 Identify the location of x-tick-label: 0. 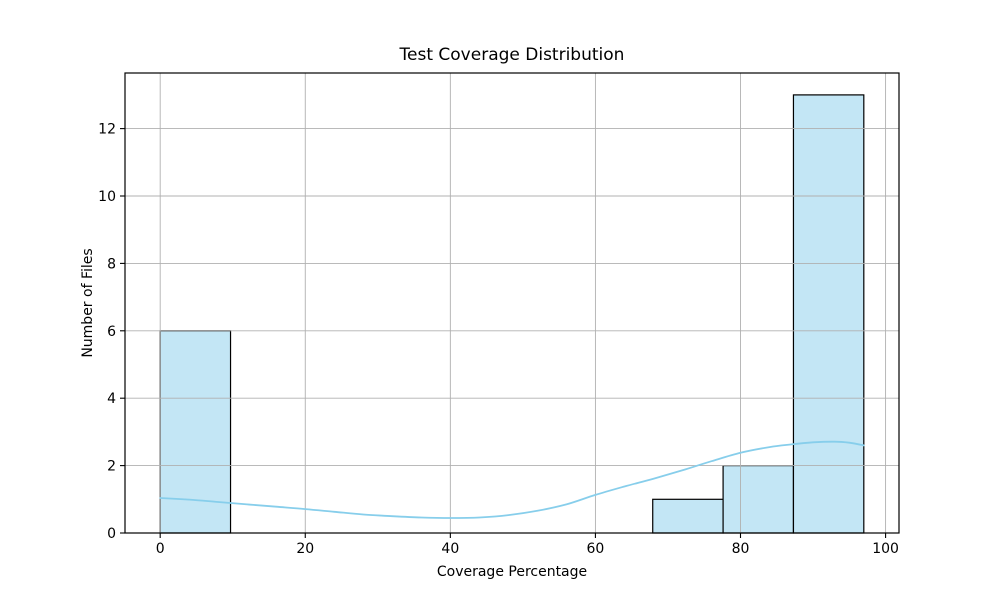
(160, 549).